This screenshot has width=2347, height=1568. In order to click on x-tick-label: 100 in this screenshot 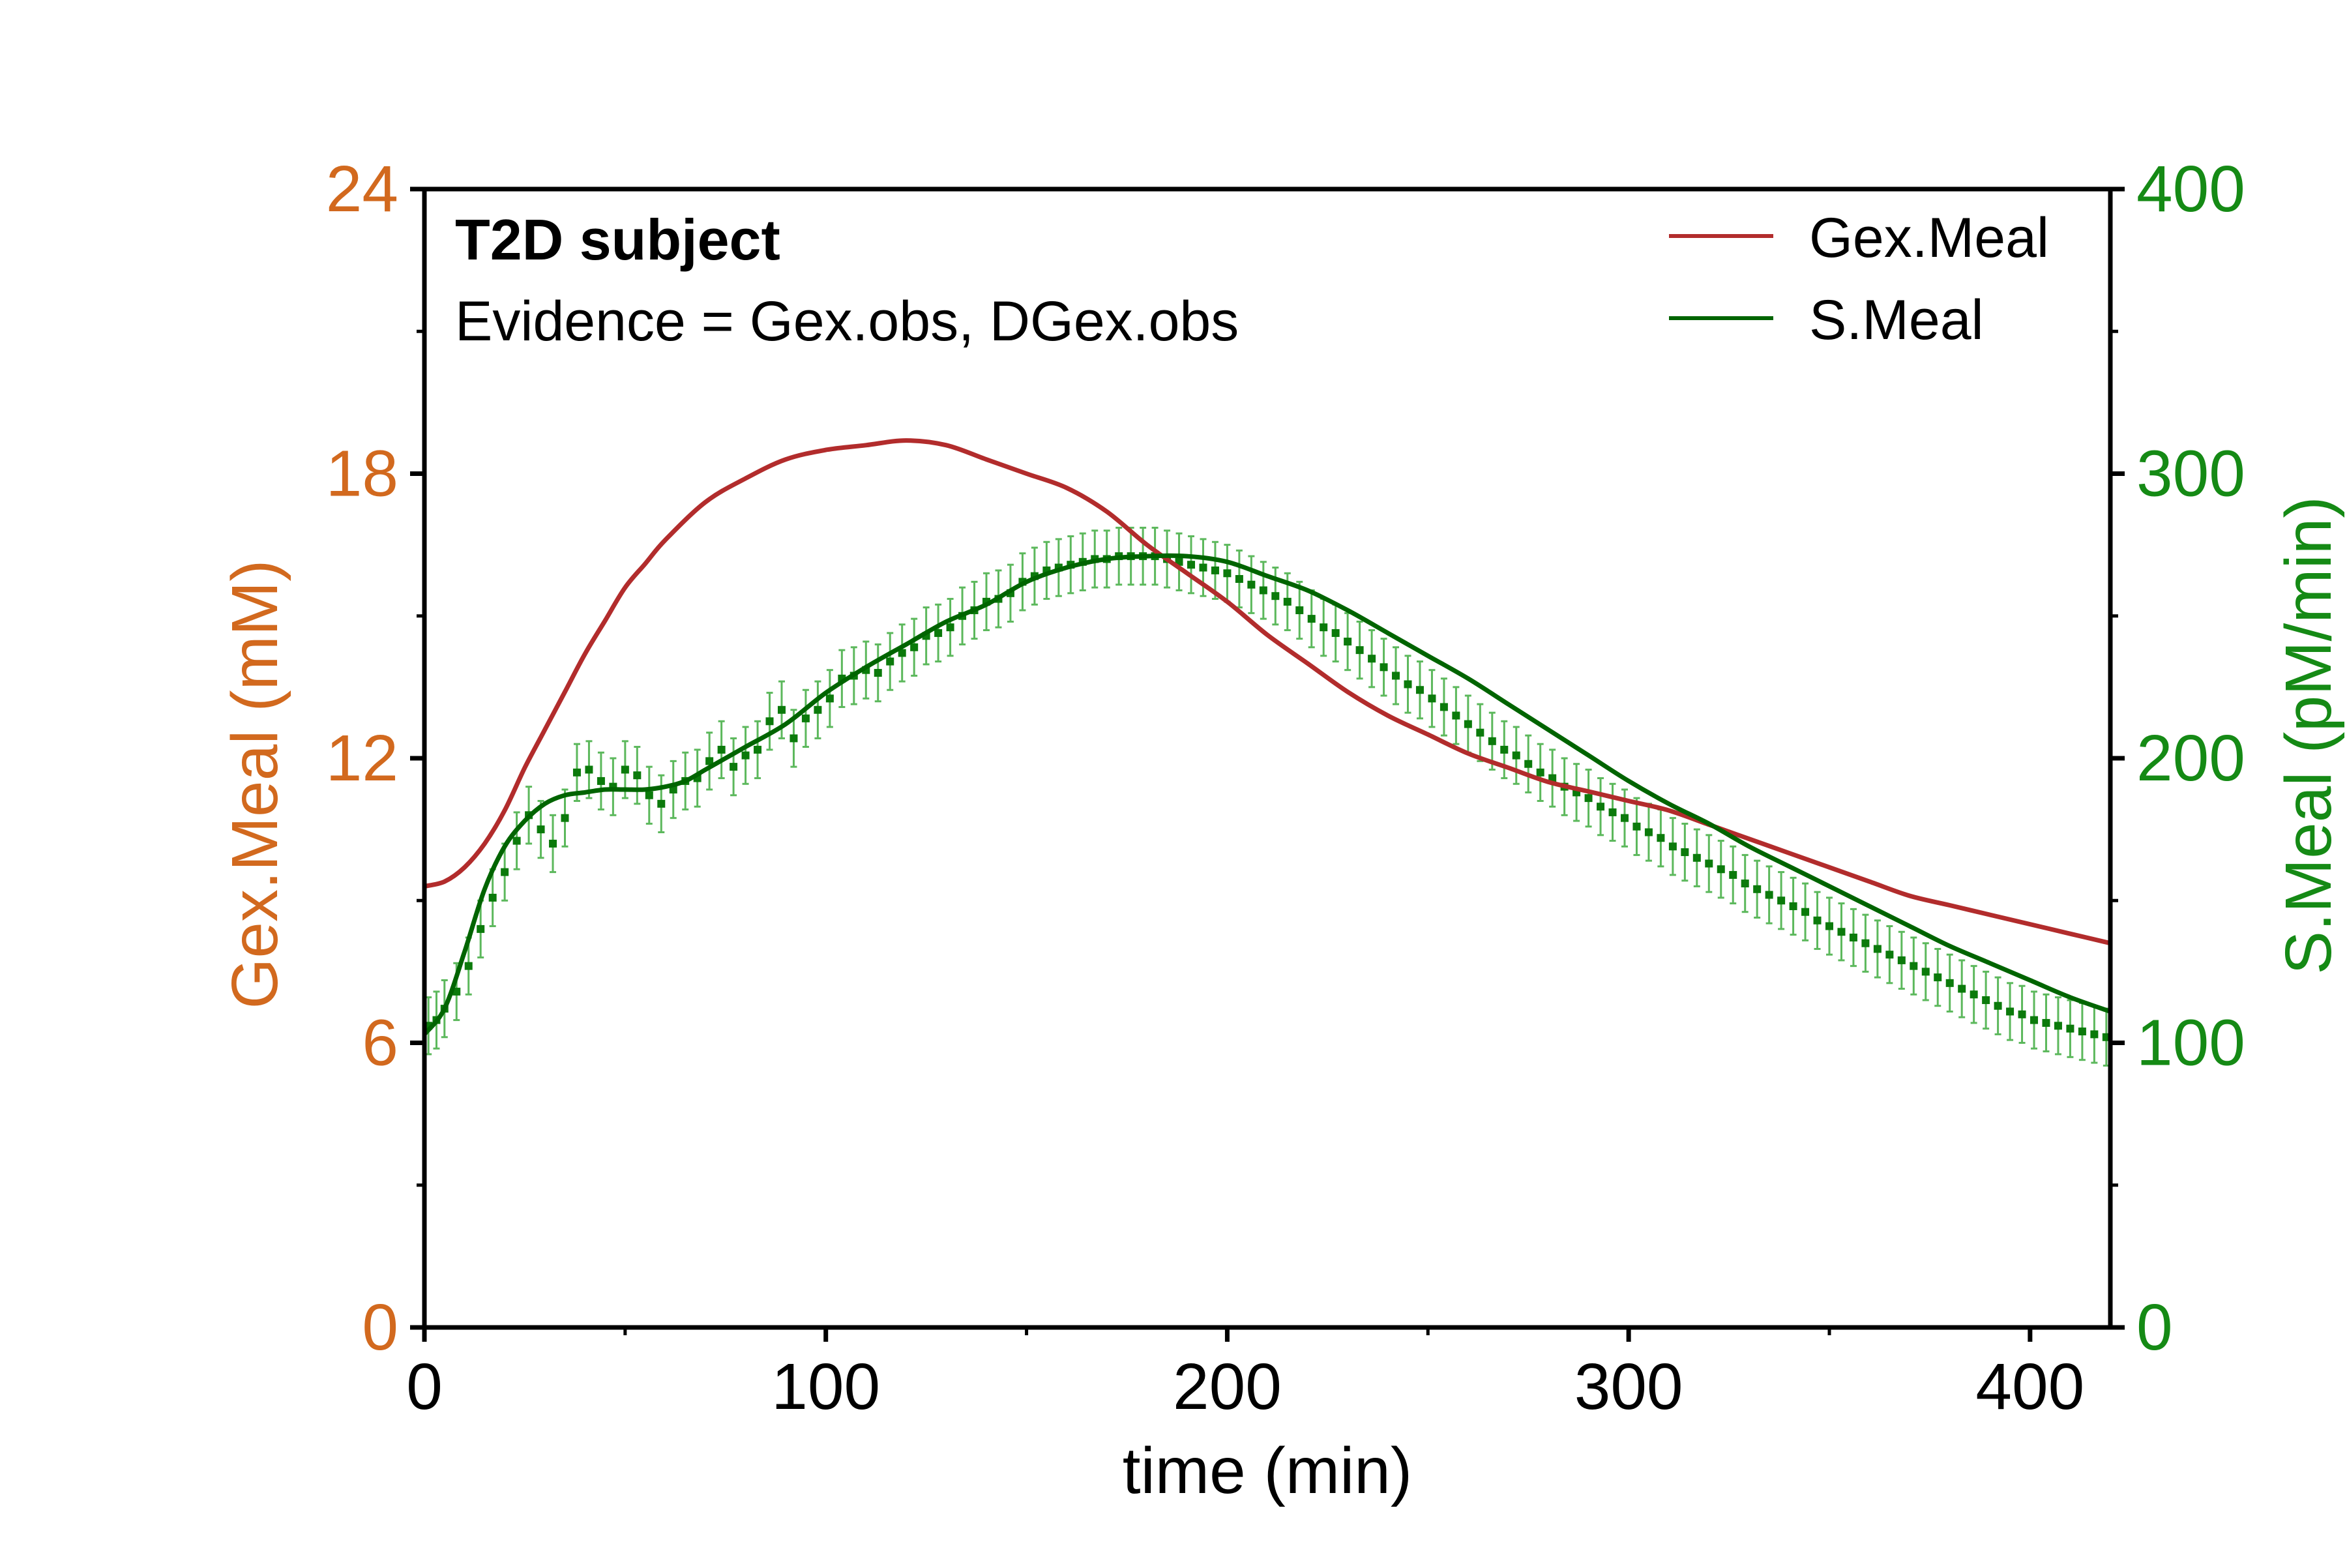, I will do `click(825, 1387)`.